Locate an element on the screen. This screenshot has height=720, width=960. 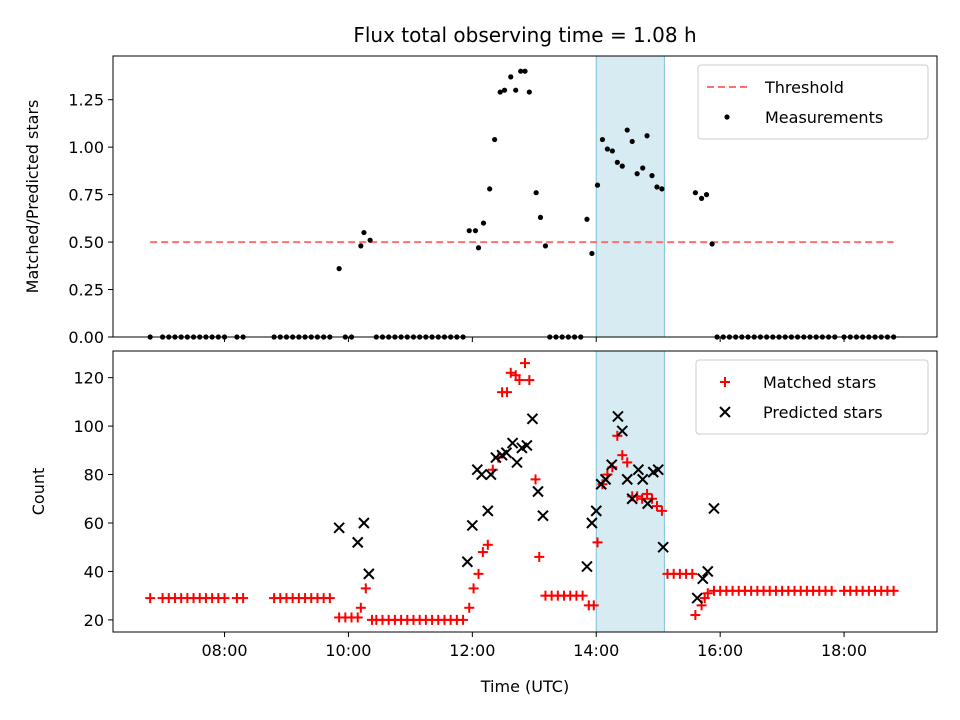
y-tick-label: 80 is located at coordinates (94, 475).